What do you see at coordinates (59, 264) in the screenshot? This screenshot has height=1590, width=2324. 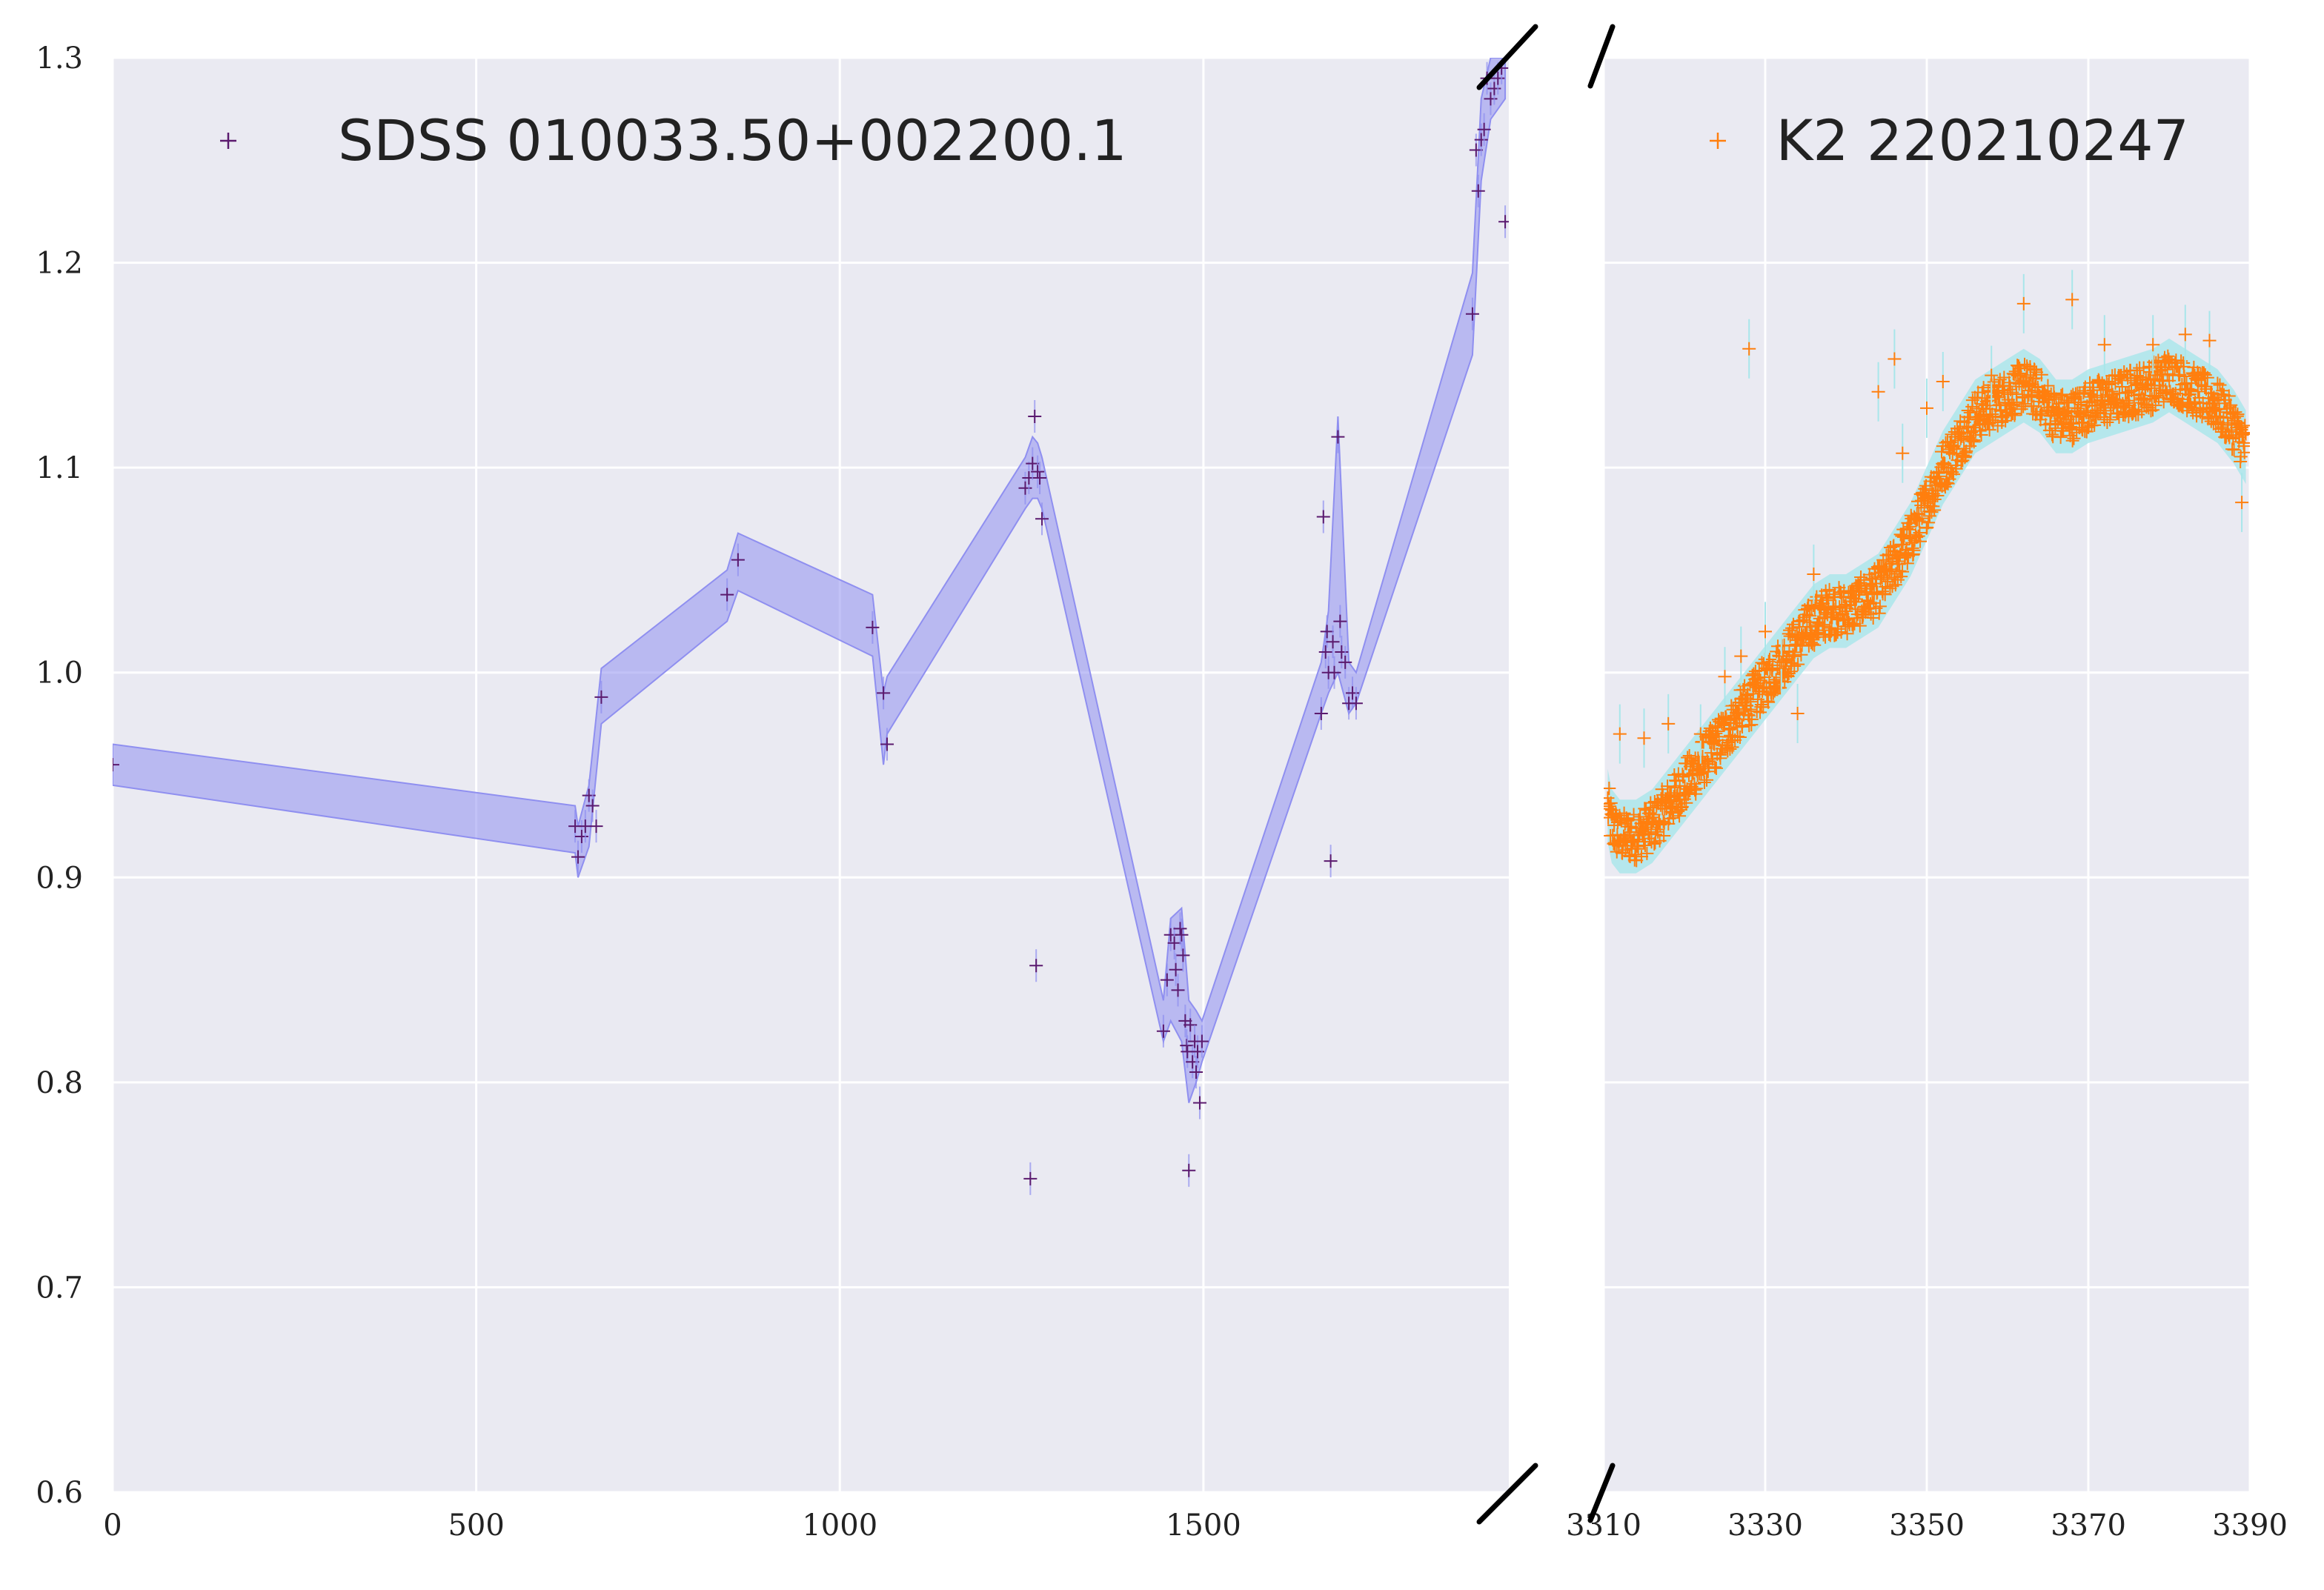 I see `y-tick-label: 1.2` at bounding box center [59, 264].